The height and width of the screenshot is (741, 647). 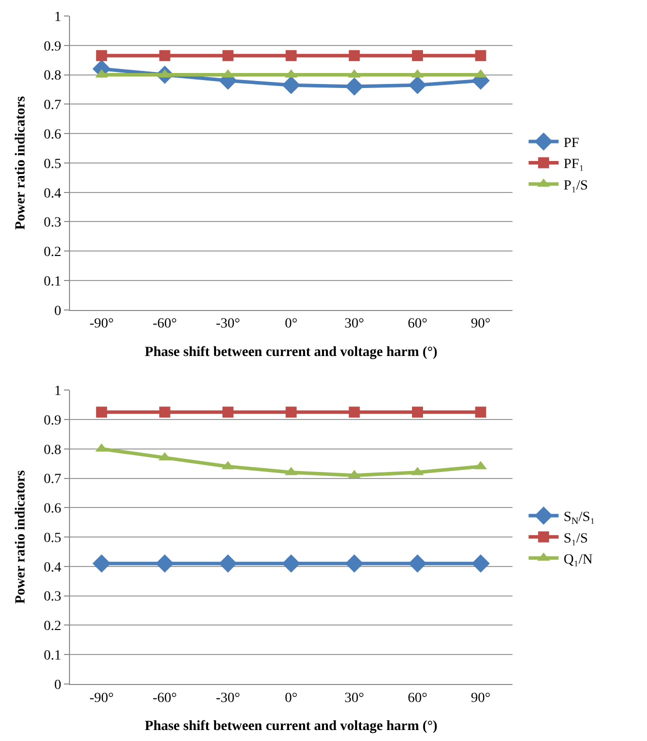 What do you see at coordinates (580, 519) in the screenshot?
I see `legend-label: S$_{N}$/S₁` at bounding box center [580, 519].